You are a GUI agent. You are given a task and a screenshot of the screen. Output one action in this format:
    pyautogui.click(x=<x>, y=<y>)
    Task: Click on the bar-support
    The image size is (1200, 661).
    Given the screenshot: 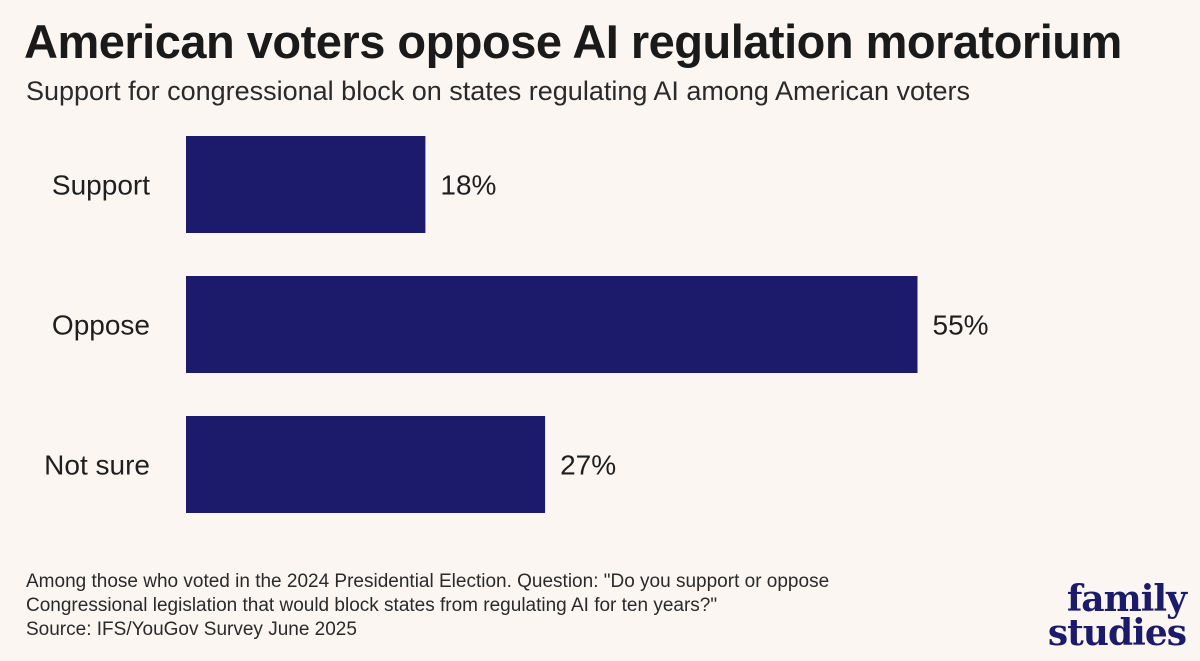 What is the action you would take?
    pyautogui.click(x=306, y=184)
    